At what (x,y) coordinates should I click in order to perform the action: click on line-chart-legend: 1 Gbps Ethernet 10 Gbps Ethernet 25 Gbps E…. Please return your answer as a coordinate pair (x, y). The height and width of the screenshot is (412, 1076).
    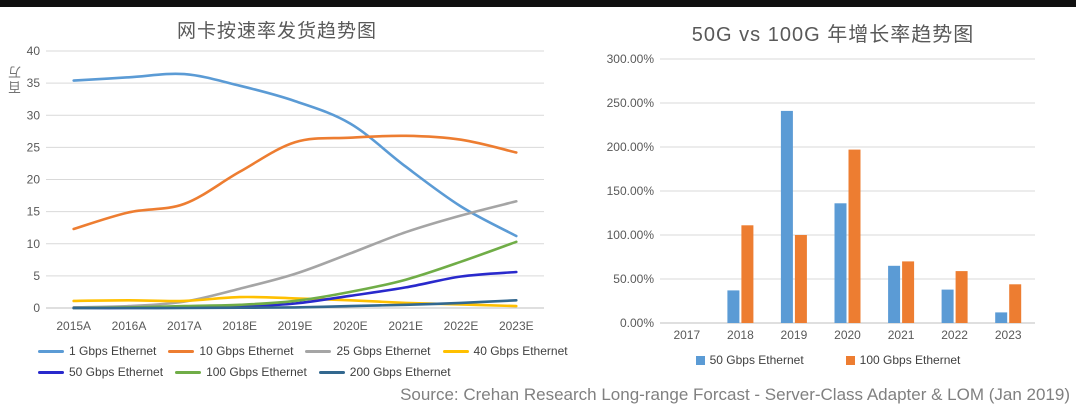
    Looking at the image, I should click on (303, 361).